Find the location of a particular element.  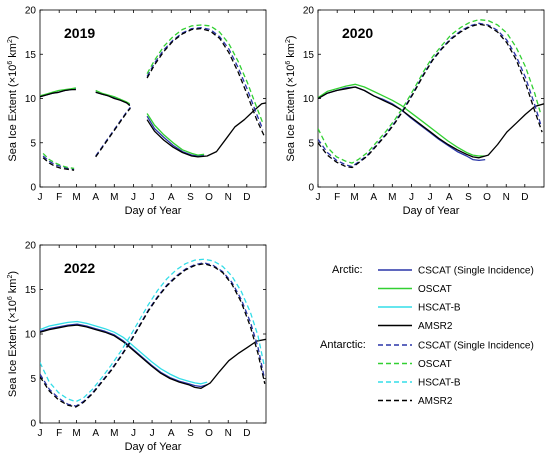

legend-entry-arctic: HSCAT-B is located at coordinates (439, 308).